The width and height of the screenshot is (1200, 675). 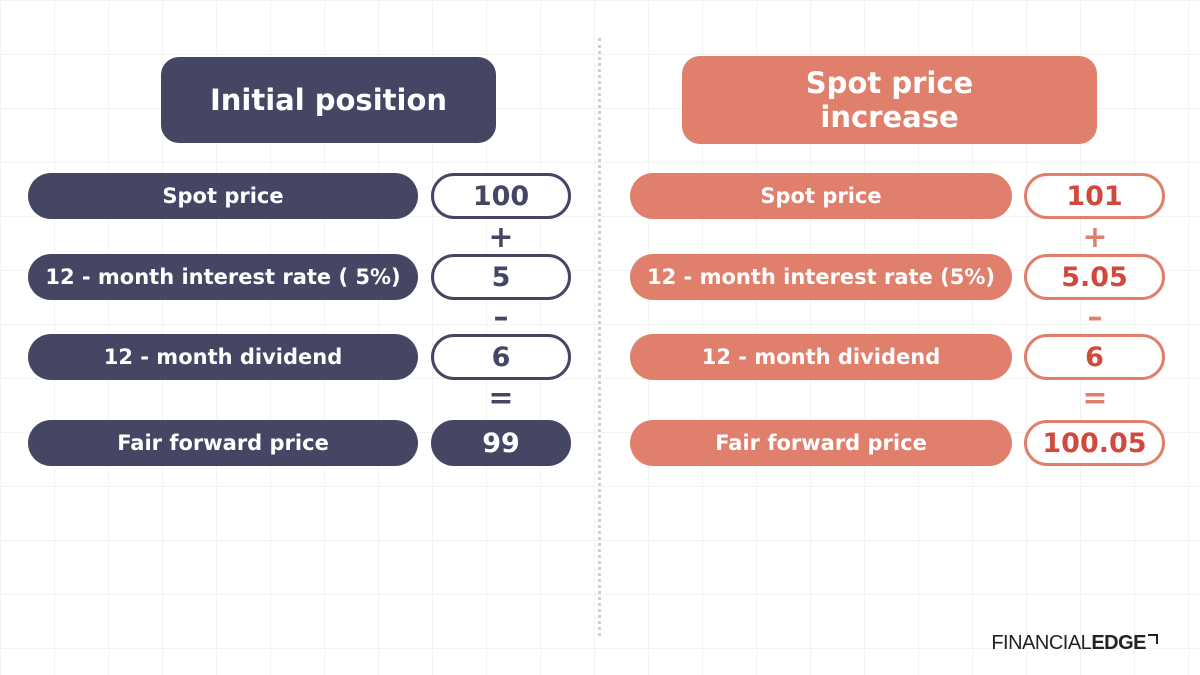 What do you see at coordinates (1118, 643) in the screenshot?
I see `logo-text-edge: EDGE` at bounding box center [1118, 643].